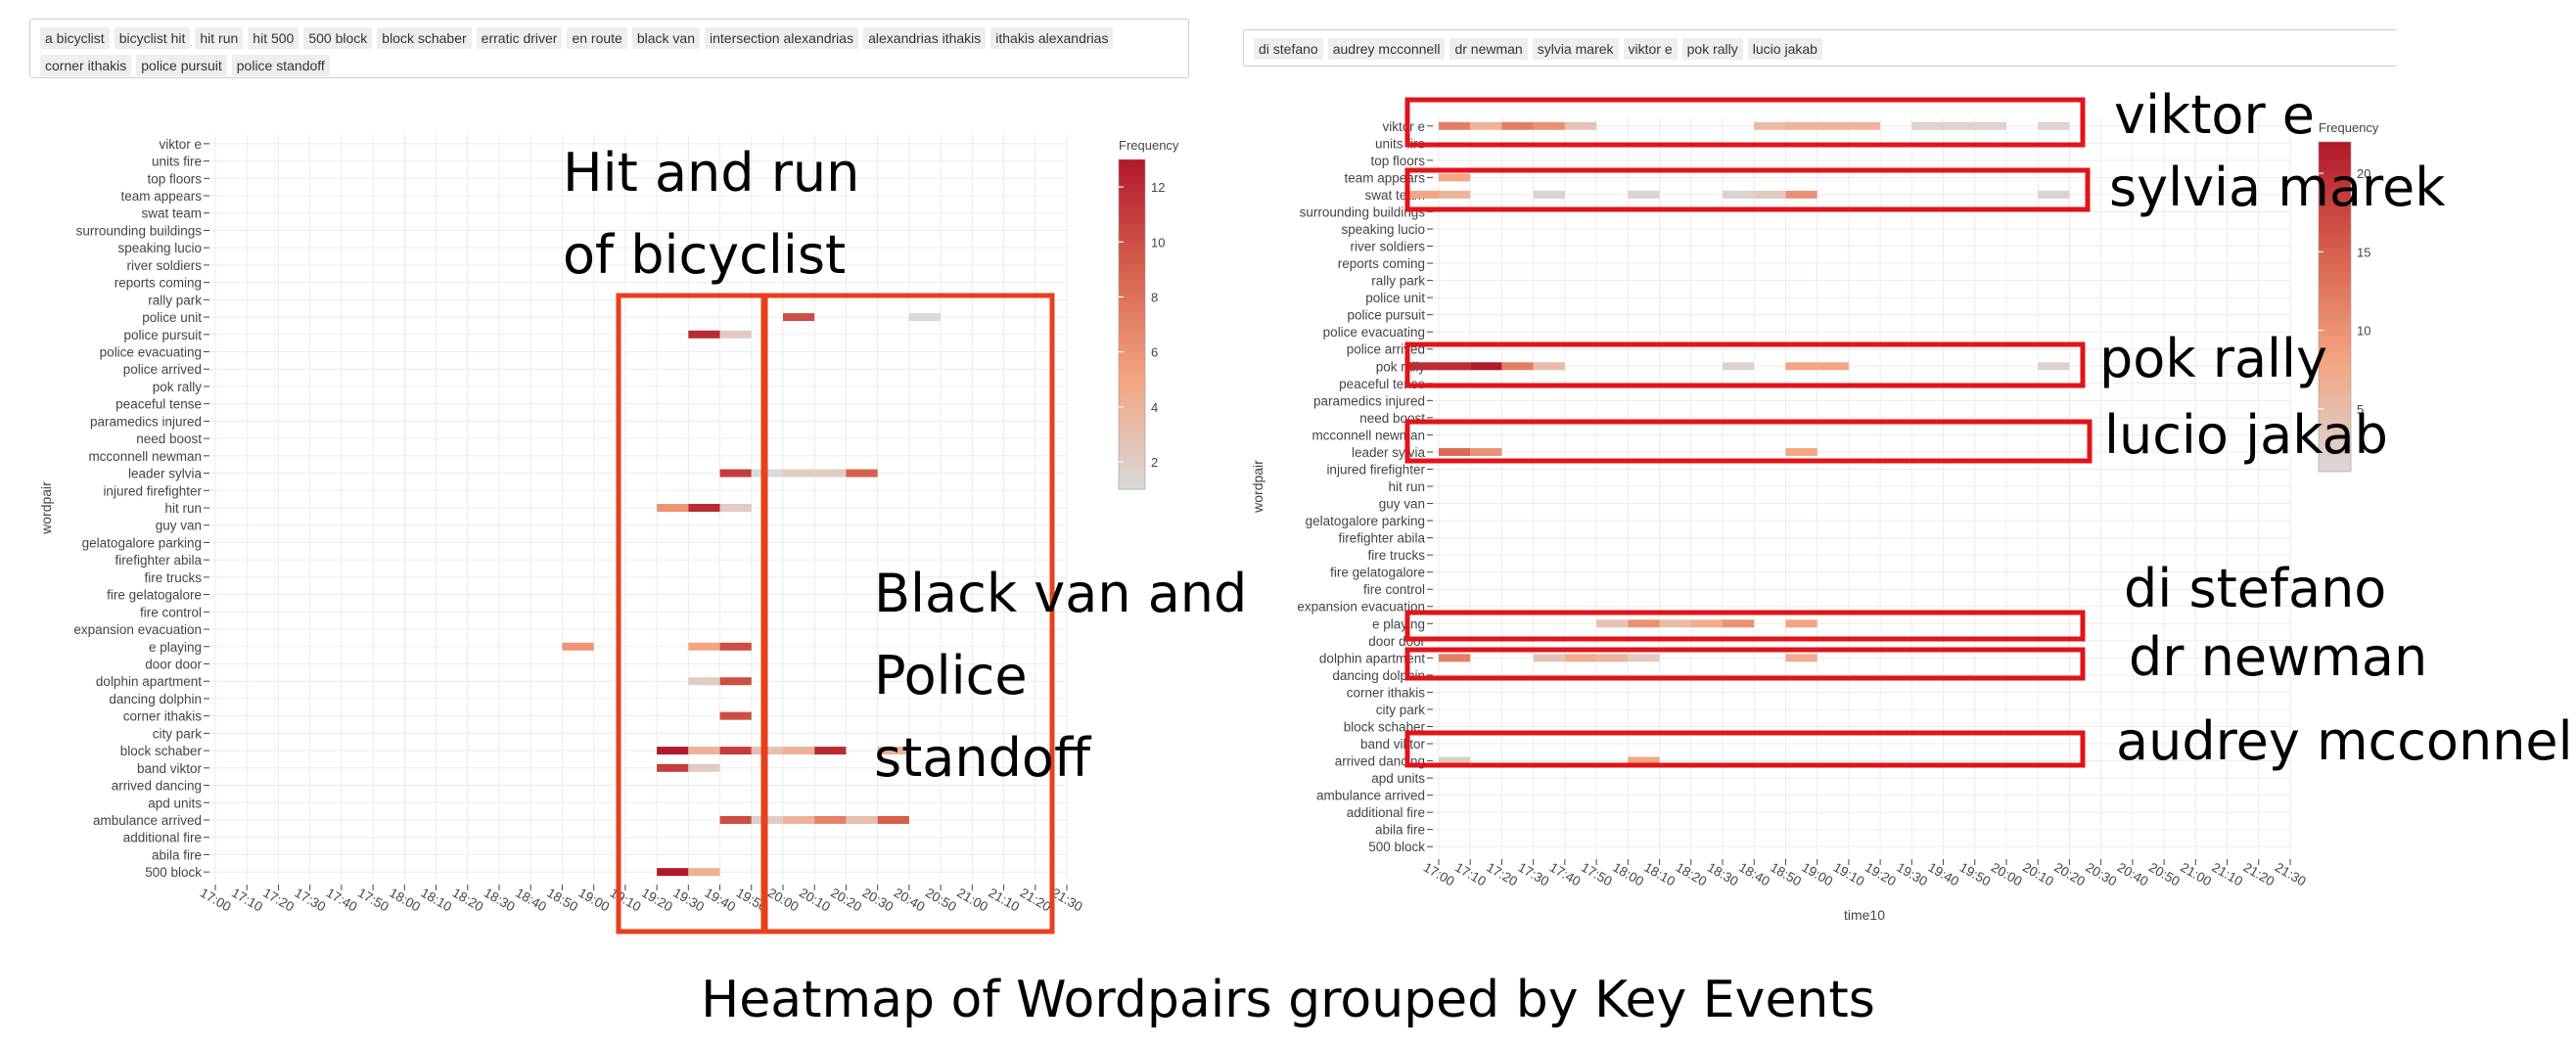 The image size is (2576, 1047). What do you see at coordinates (1576, 49) in the screenshot?
I see `right-filter-tag: sylvia marek` at bounding box center [1576, 49].